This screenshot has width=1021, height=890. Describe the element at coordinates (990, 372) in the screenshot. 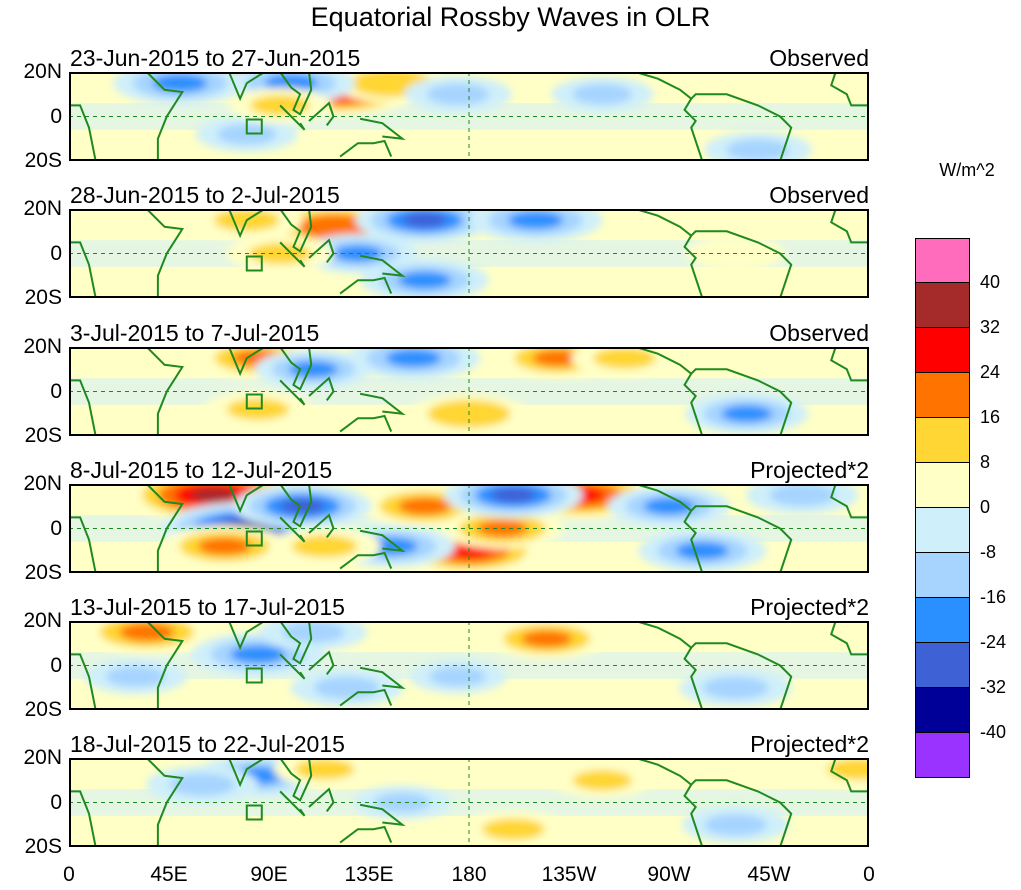

I see `colorbar-label: 24` at that location.